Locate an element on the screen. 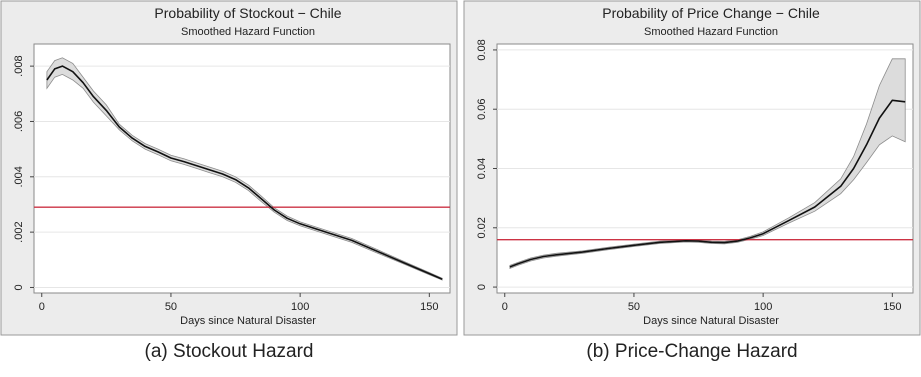 This screenshot has width=921, height=377. chart-title: Probability of Stockout − Chile is located at coordinates (247, 13).